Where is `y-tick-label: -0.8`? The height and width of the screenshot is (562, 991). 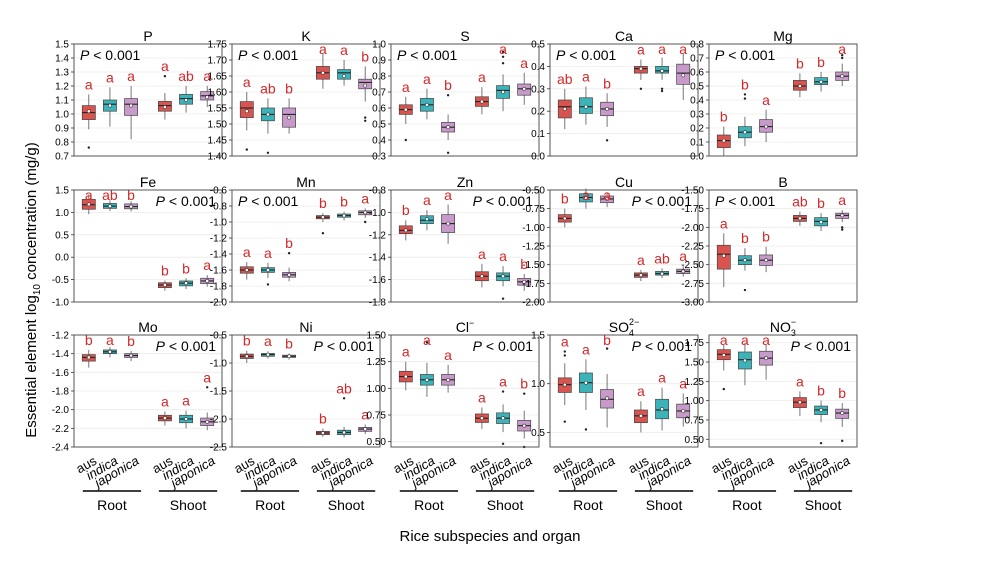
y-tick-label: -0.8 is located at coordinates (219, 207).